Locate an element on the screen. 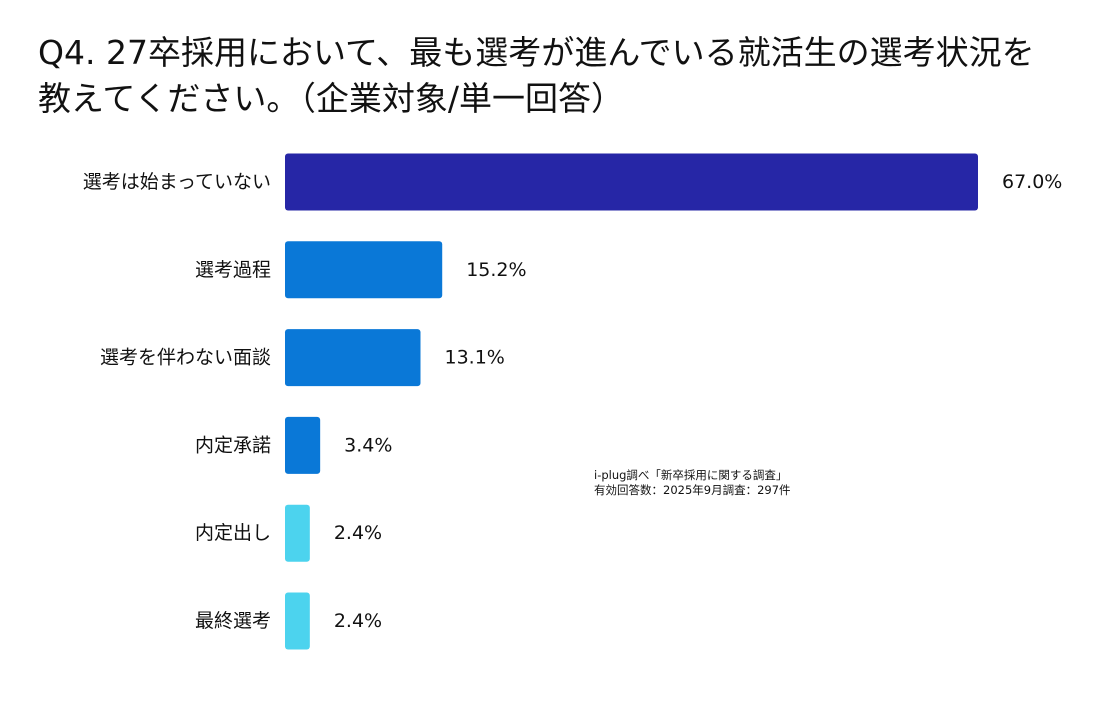 This screenshot has height=704, width=1110. category-label: 内定承諾 is located at coordinates (233, 445).